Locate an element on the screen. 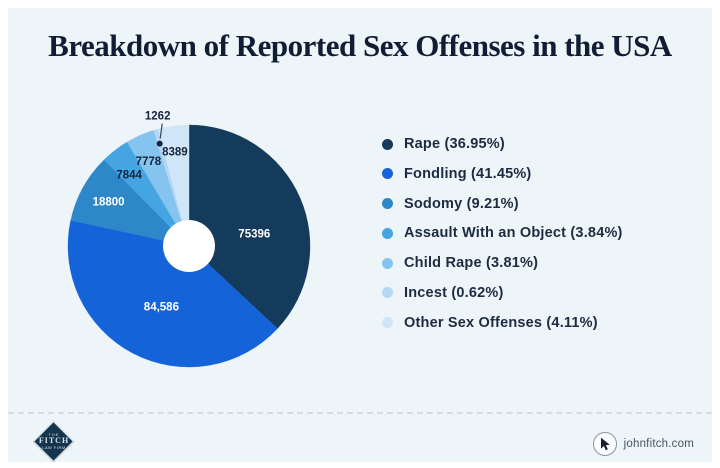  callout-dot is located at coordinates (159, 143).